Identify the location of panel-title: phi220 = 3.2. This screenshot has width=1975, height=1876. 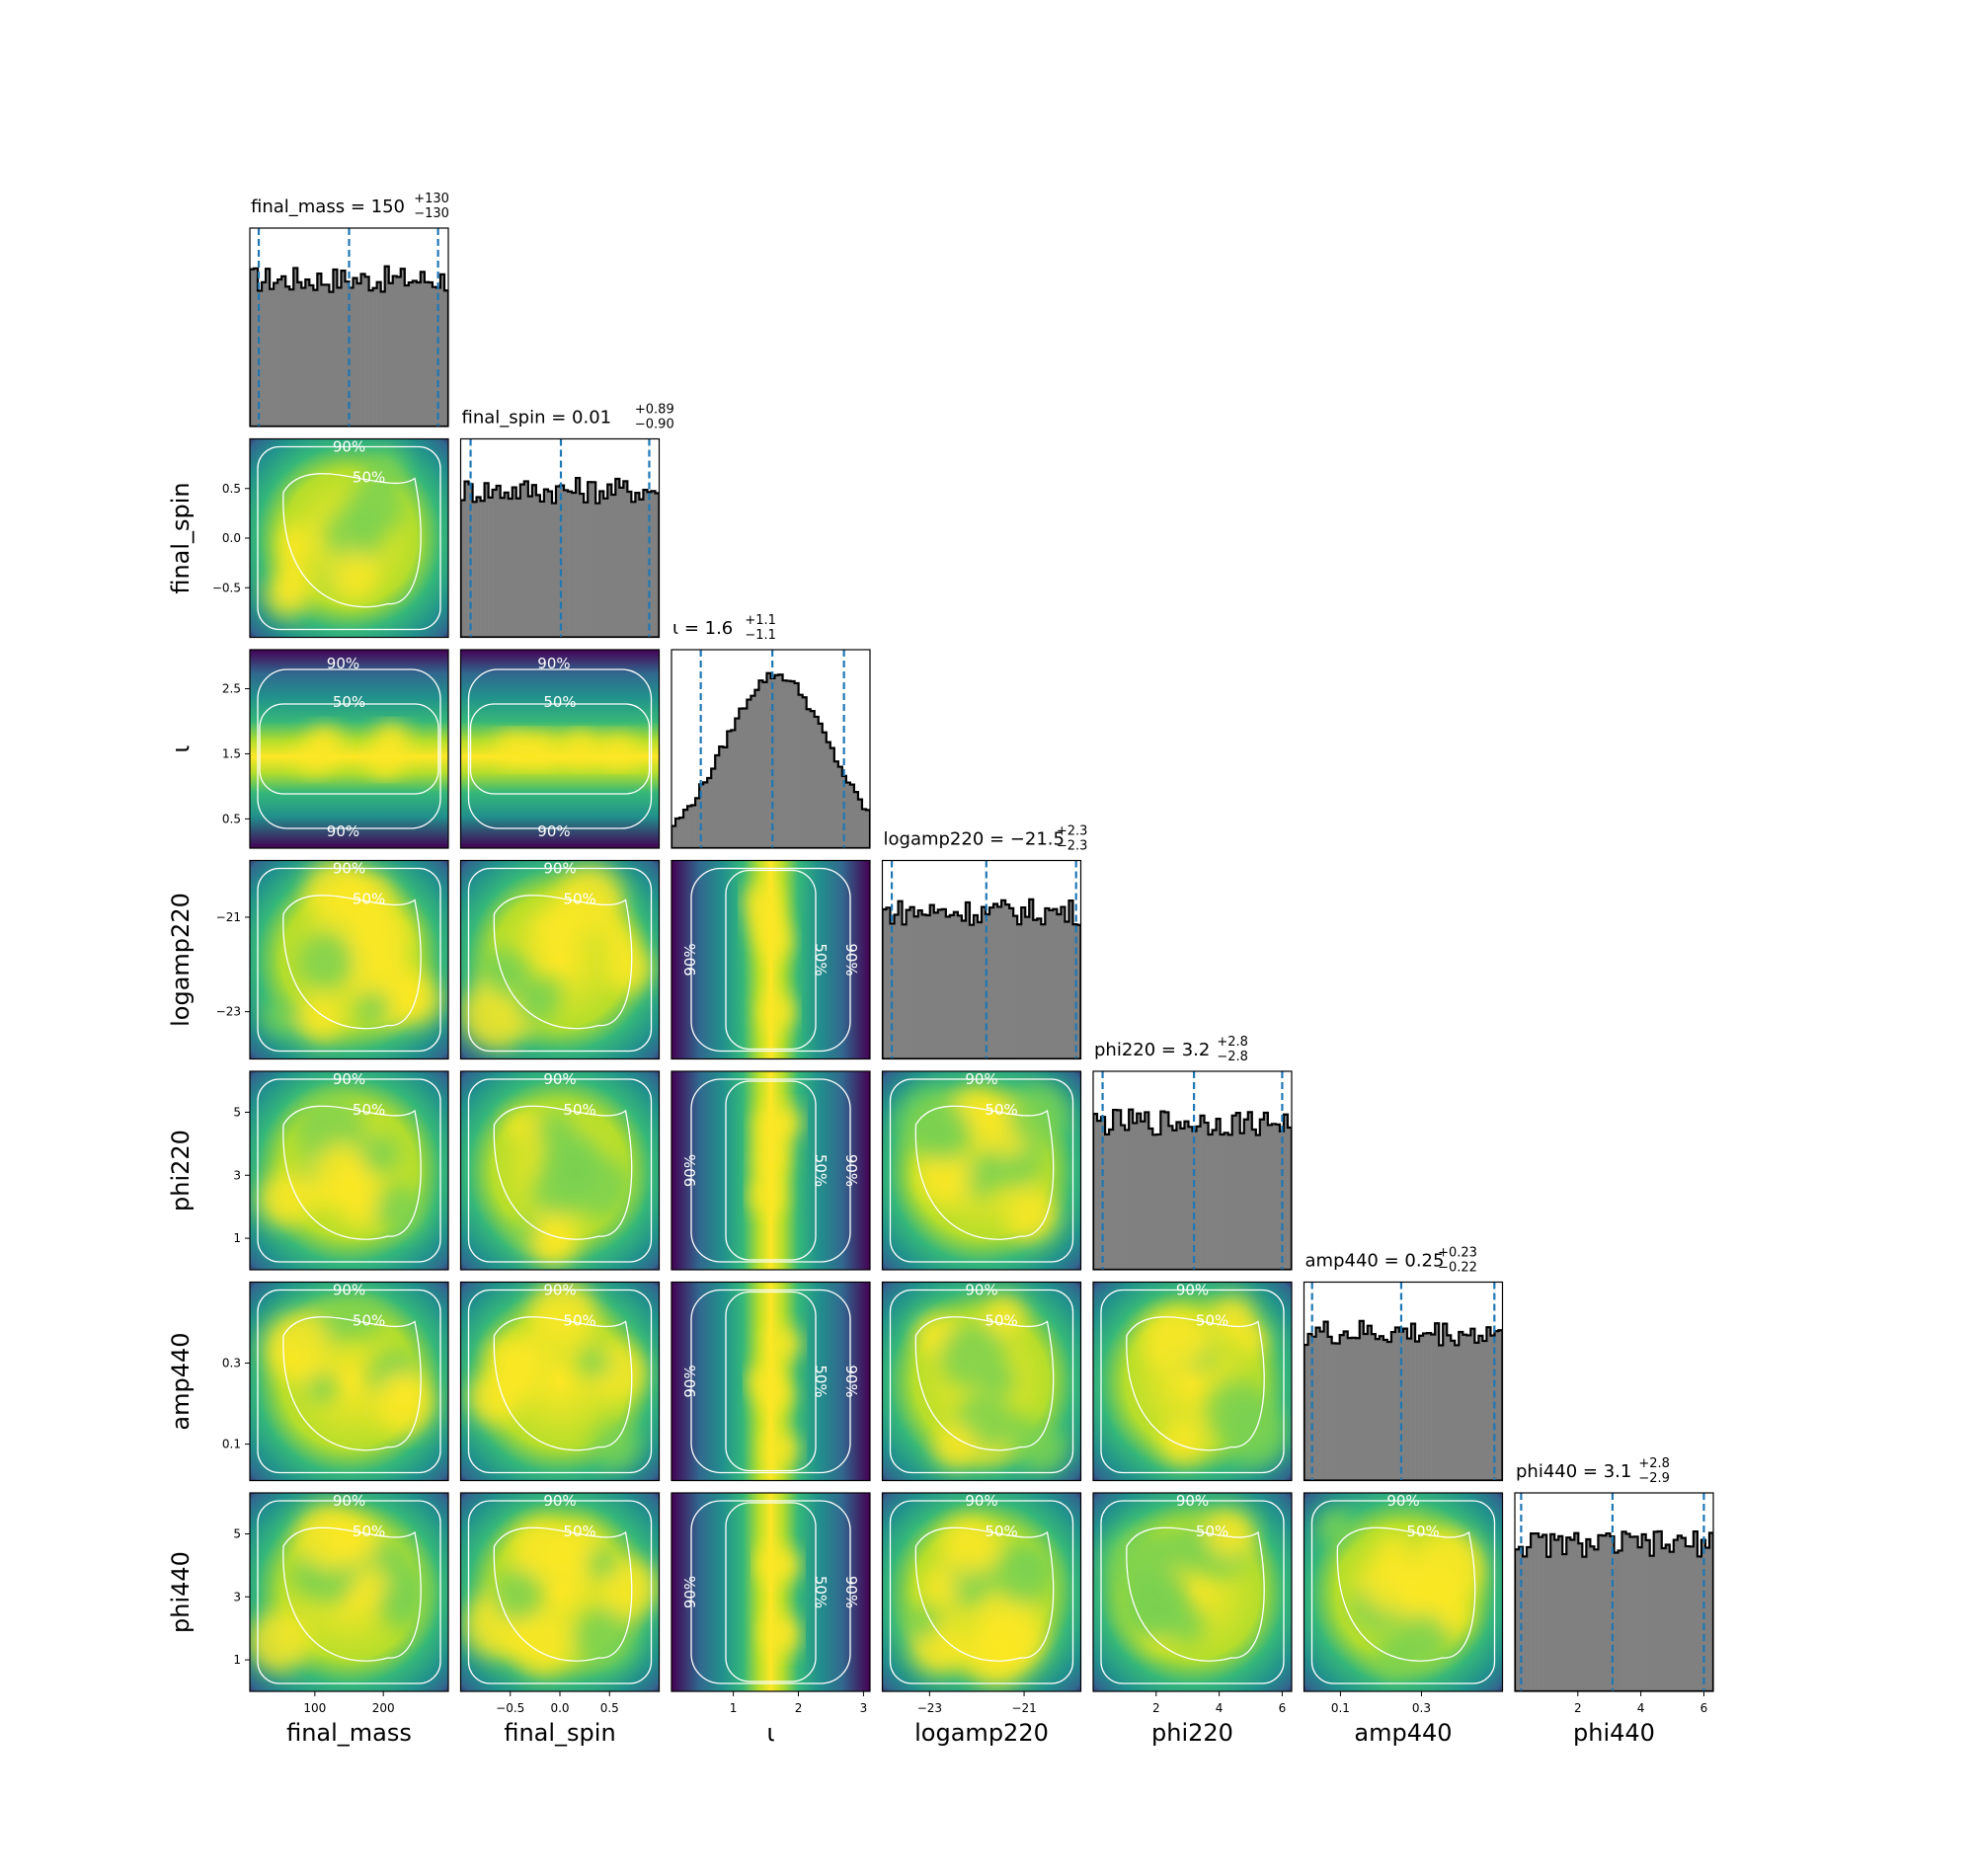
(1152, 1050).